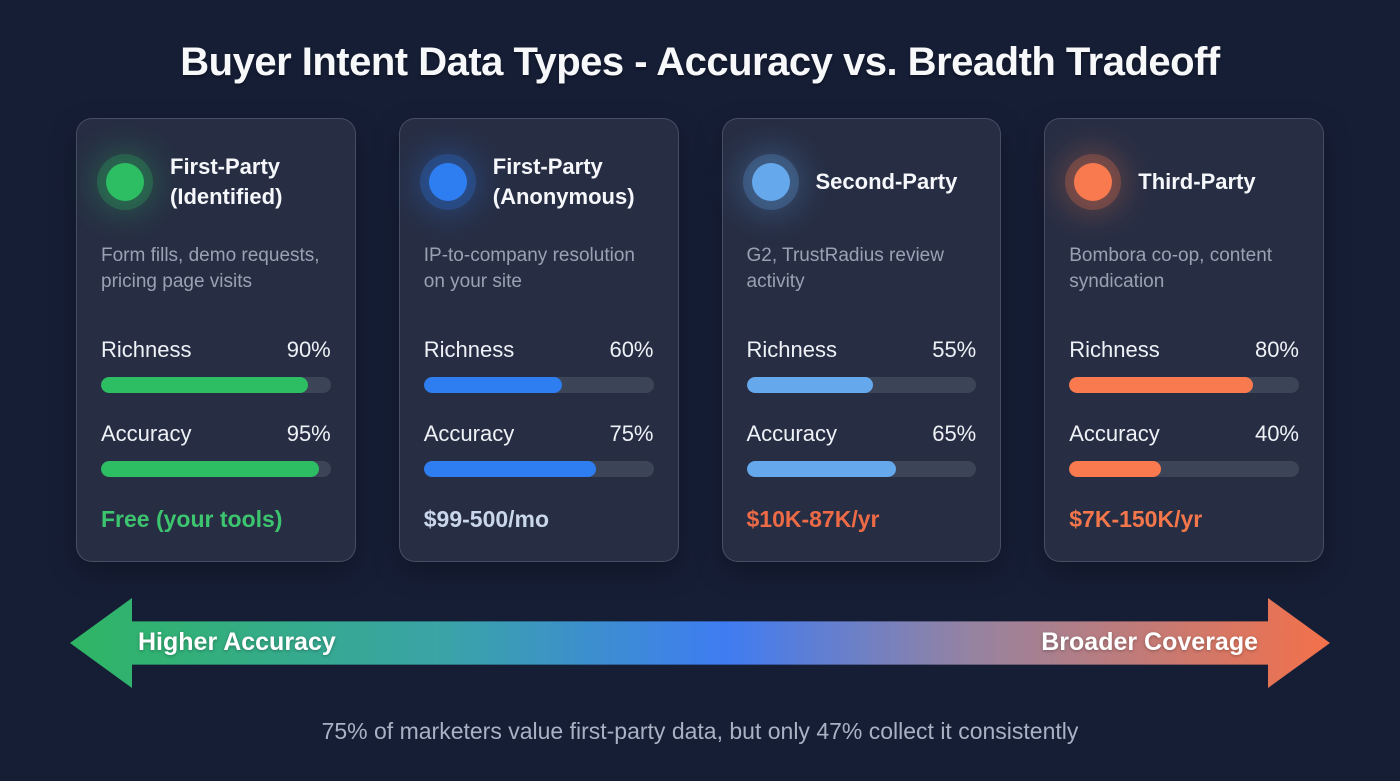  I want to click on axis-label-broader-coverage: Broader Coverage, so click(1149, 641).